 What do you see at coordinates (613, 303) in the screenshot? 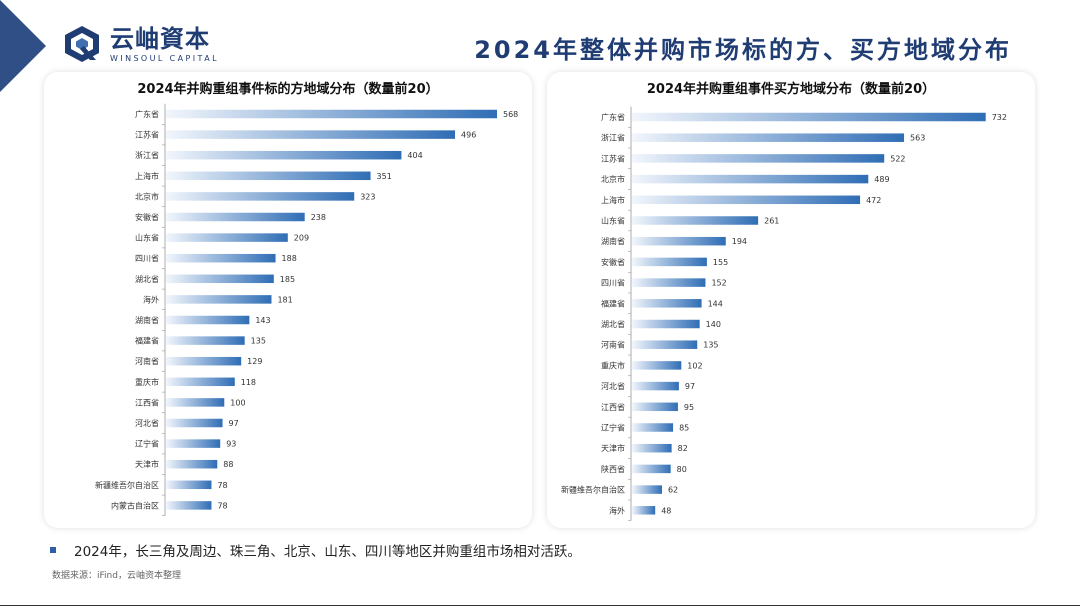
I see `category-label: 福建省` at bounding box center [613, 303].